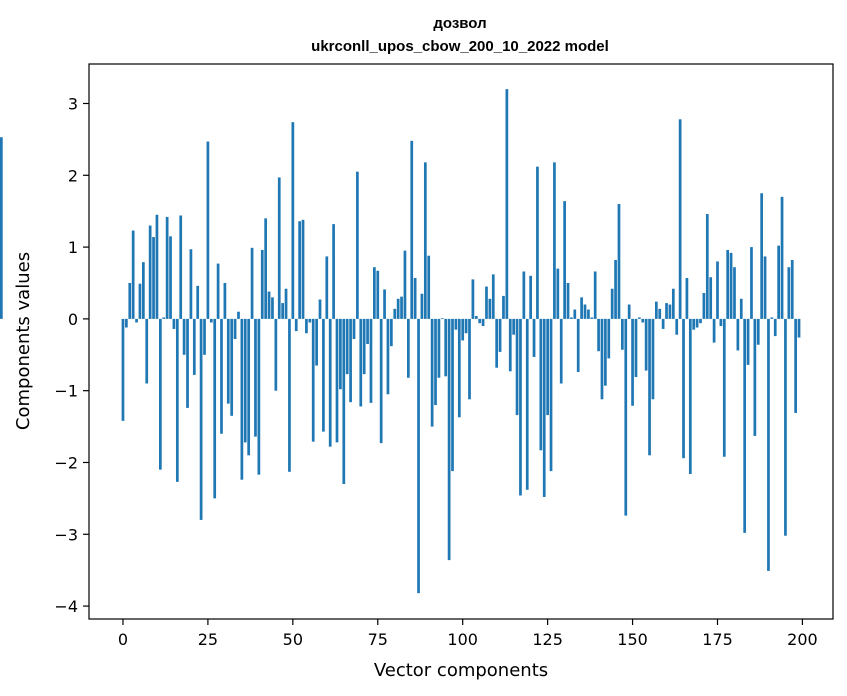  What do you see at coordinates (66, 606) in the screenshot?
I see `y-tick-label: −4` at bounding box center [66, 606].